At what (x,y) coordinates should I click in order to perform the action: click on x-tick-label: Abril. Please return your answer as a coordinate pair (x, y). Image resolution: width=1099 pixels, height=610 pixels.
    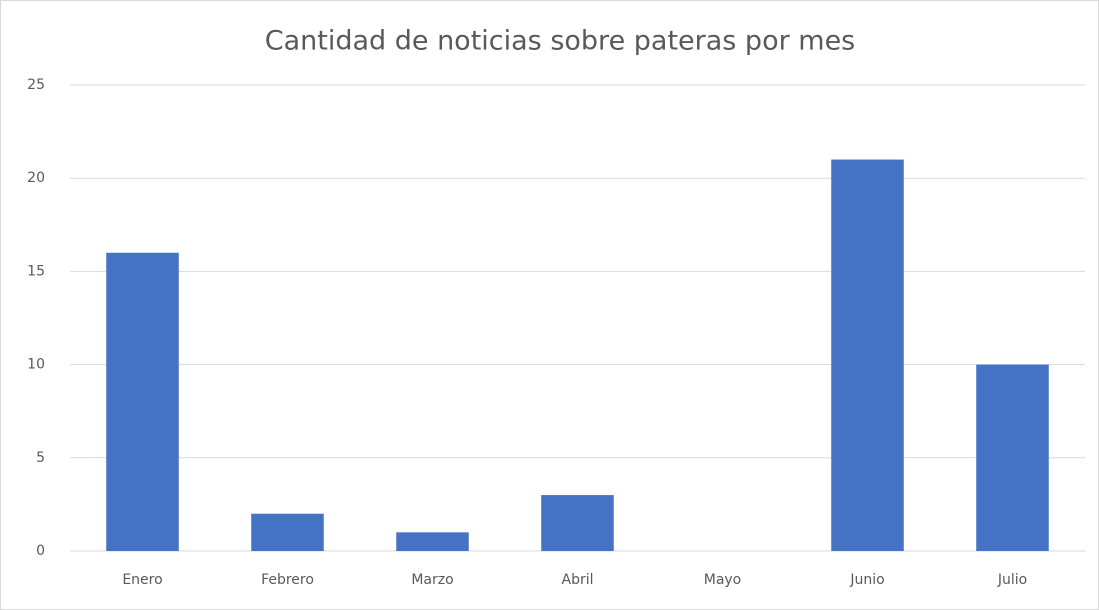
    Looking at the image, I should click on (578, 580).